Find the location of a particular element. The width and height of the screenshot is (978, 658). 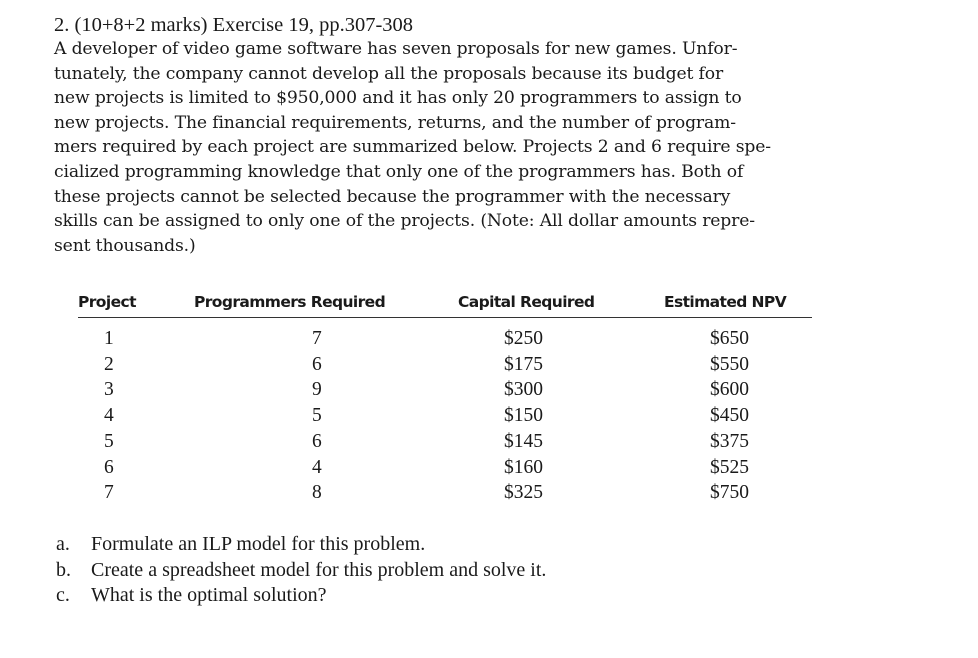

cell-project: 5 is located at coordinates (109, 441).